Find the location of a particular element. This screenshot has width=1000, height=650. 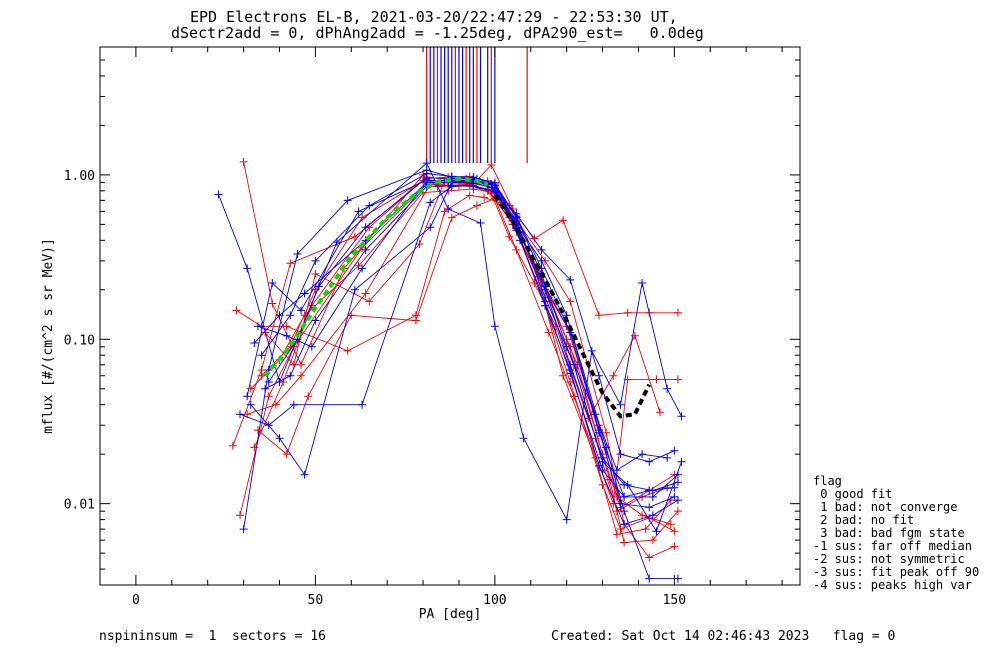

legend-item: -2 sus: not symmetric is located at coordinates (889, 559).